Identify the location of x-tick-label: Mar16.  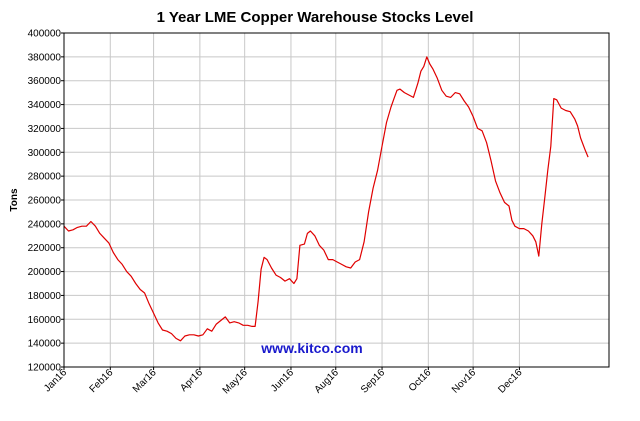
(145, 381).